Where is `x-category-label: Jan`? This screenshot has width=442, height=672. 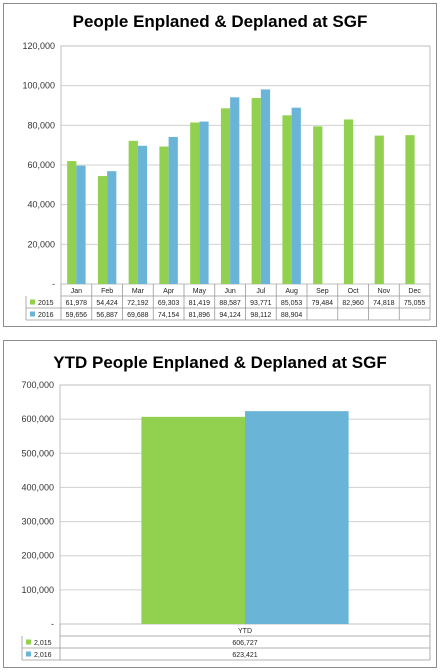
x-category-label: Jan is located at coordinates (76, 291).